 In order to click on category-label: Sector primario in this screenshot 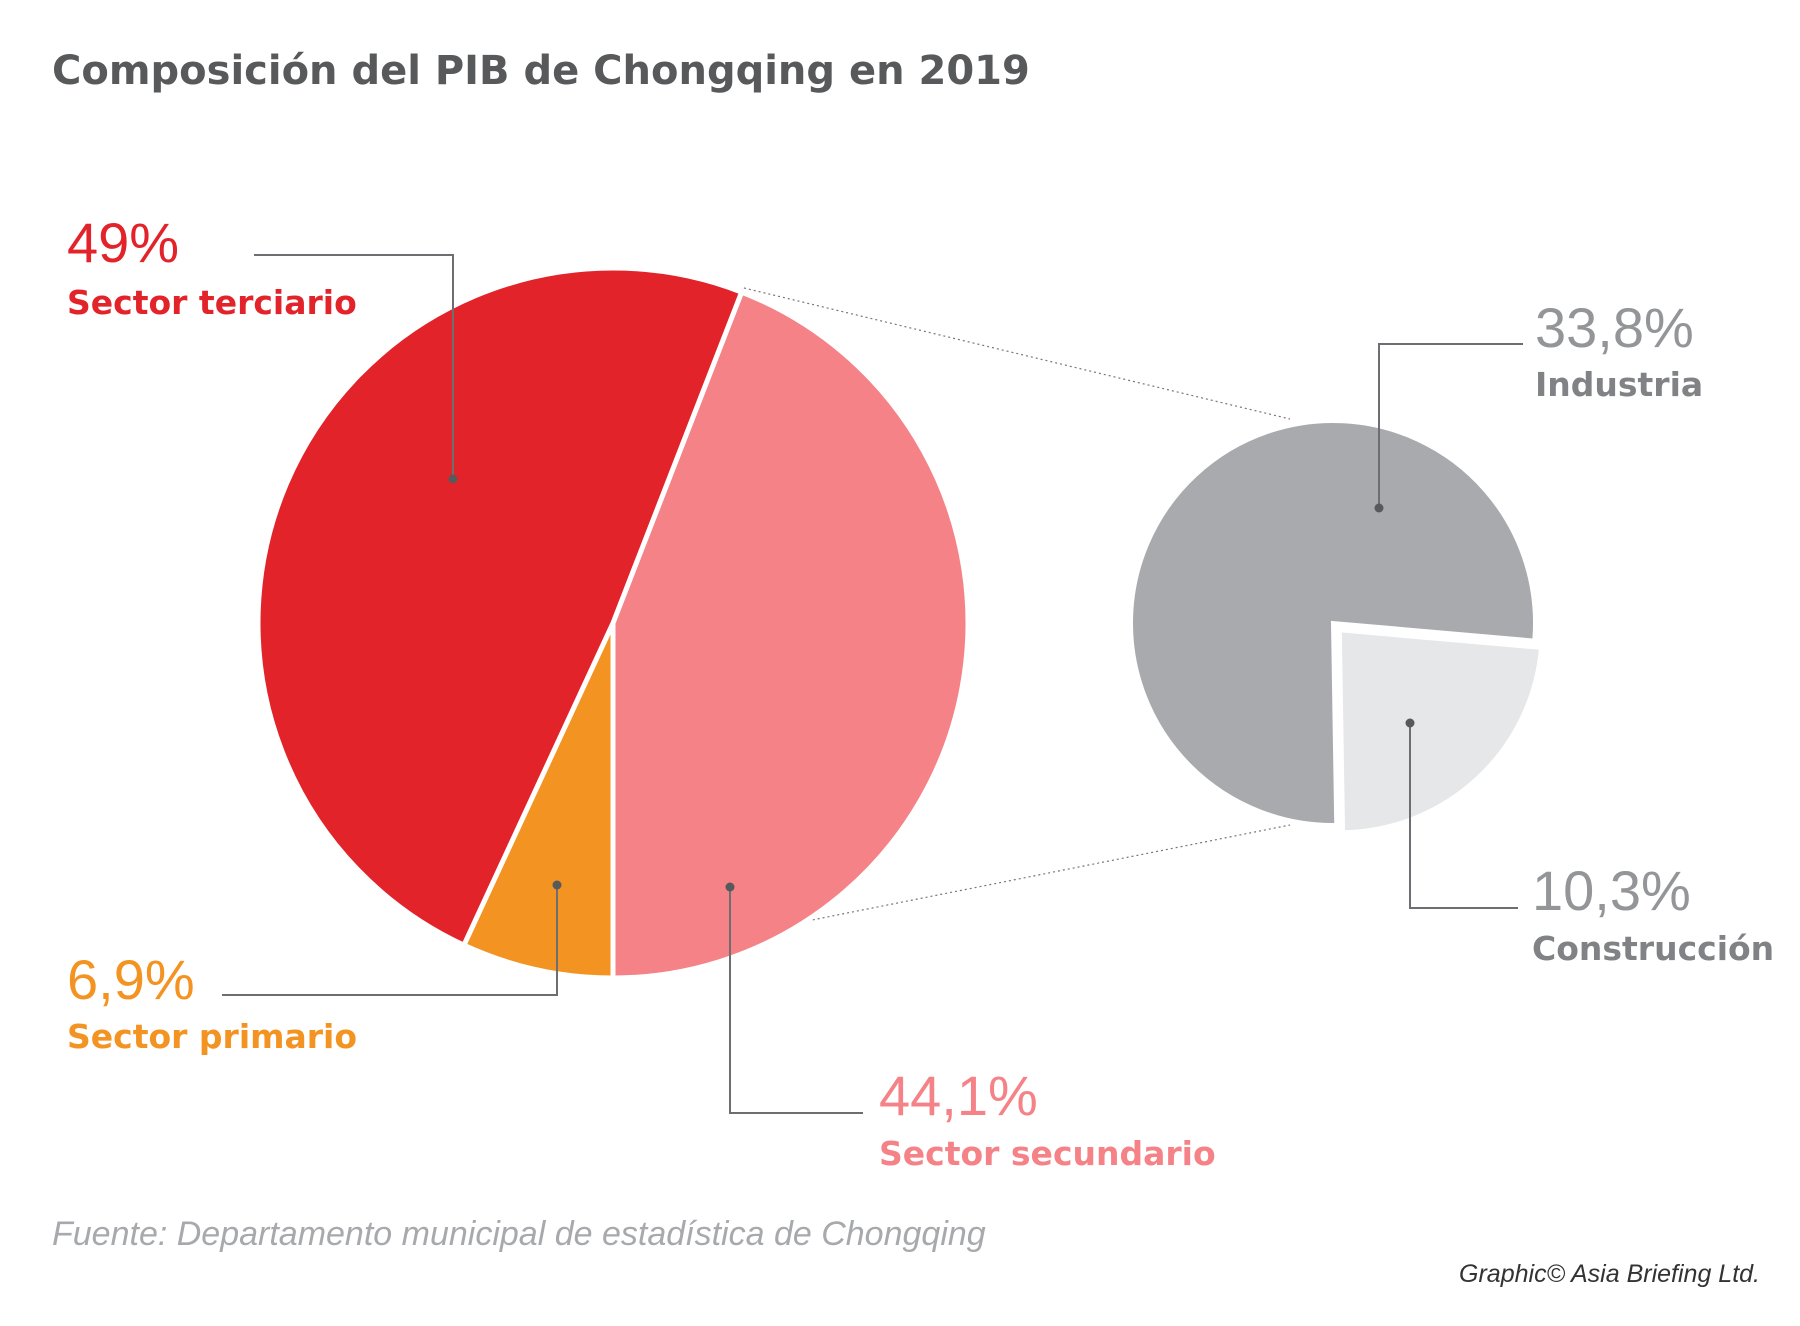, I will do `click(212, 1036)`.